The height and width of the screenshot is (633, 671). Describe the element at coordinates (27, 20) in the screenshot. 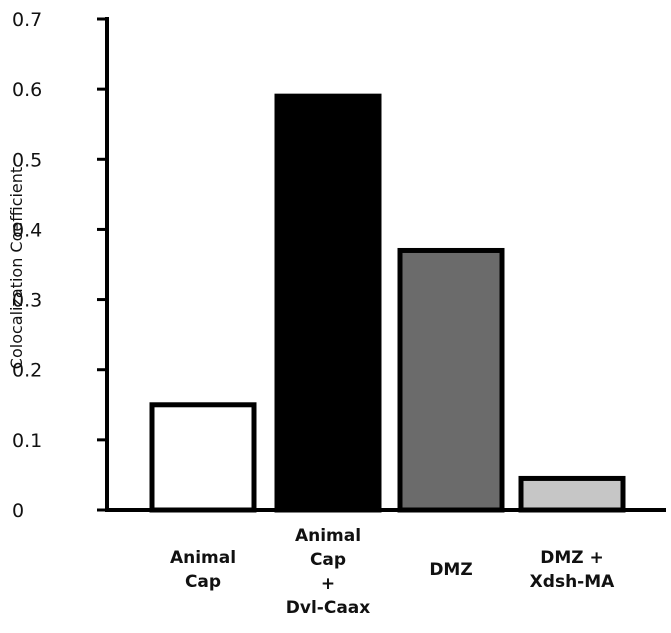

I see `y-tick-label: 0.7` at that location.